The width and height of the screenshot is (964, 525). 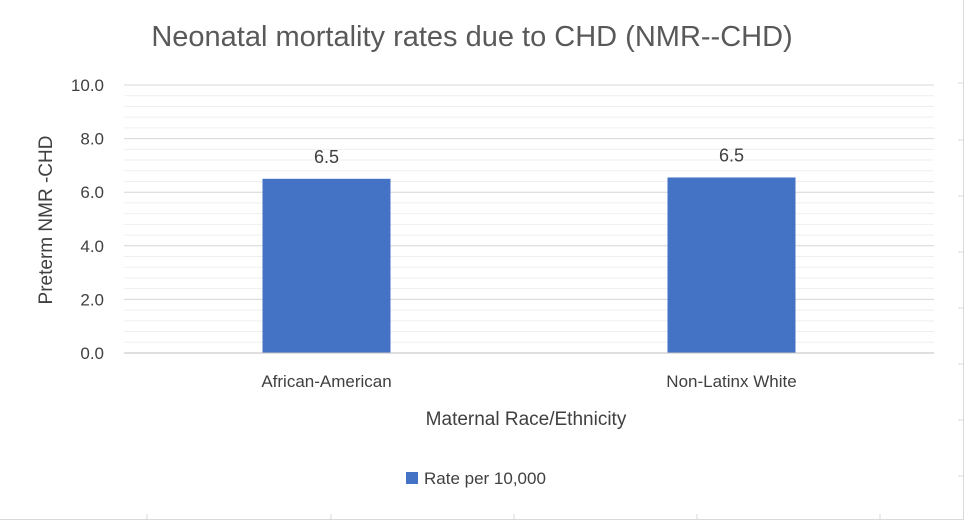 What do you see at coordinates (526, 419) in the screenshot?
I see `x-axis-title: Maternal Race/Ethnicity` at bounding box center [526, 419].